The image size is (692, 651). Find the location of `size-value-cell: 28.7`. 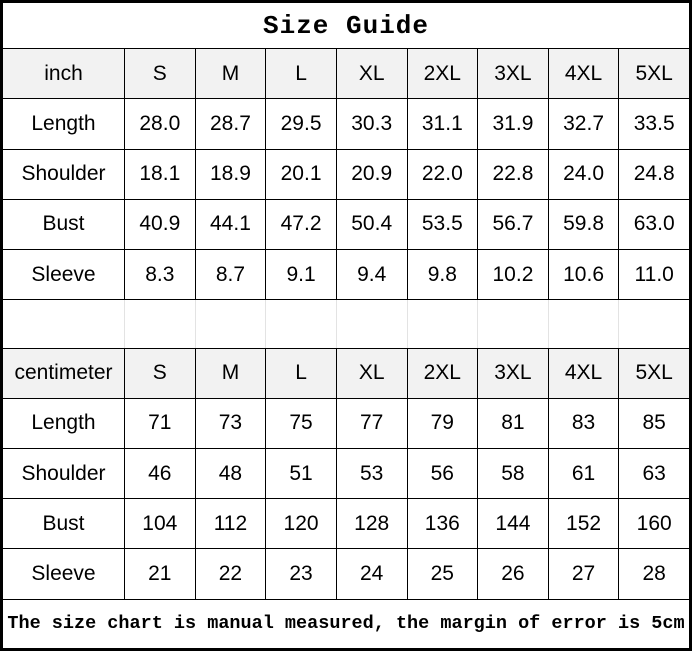

size-value-cell: 28.7 is located at coordinates (230, 124).